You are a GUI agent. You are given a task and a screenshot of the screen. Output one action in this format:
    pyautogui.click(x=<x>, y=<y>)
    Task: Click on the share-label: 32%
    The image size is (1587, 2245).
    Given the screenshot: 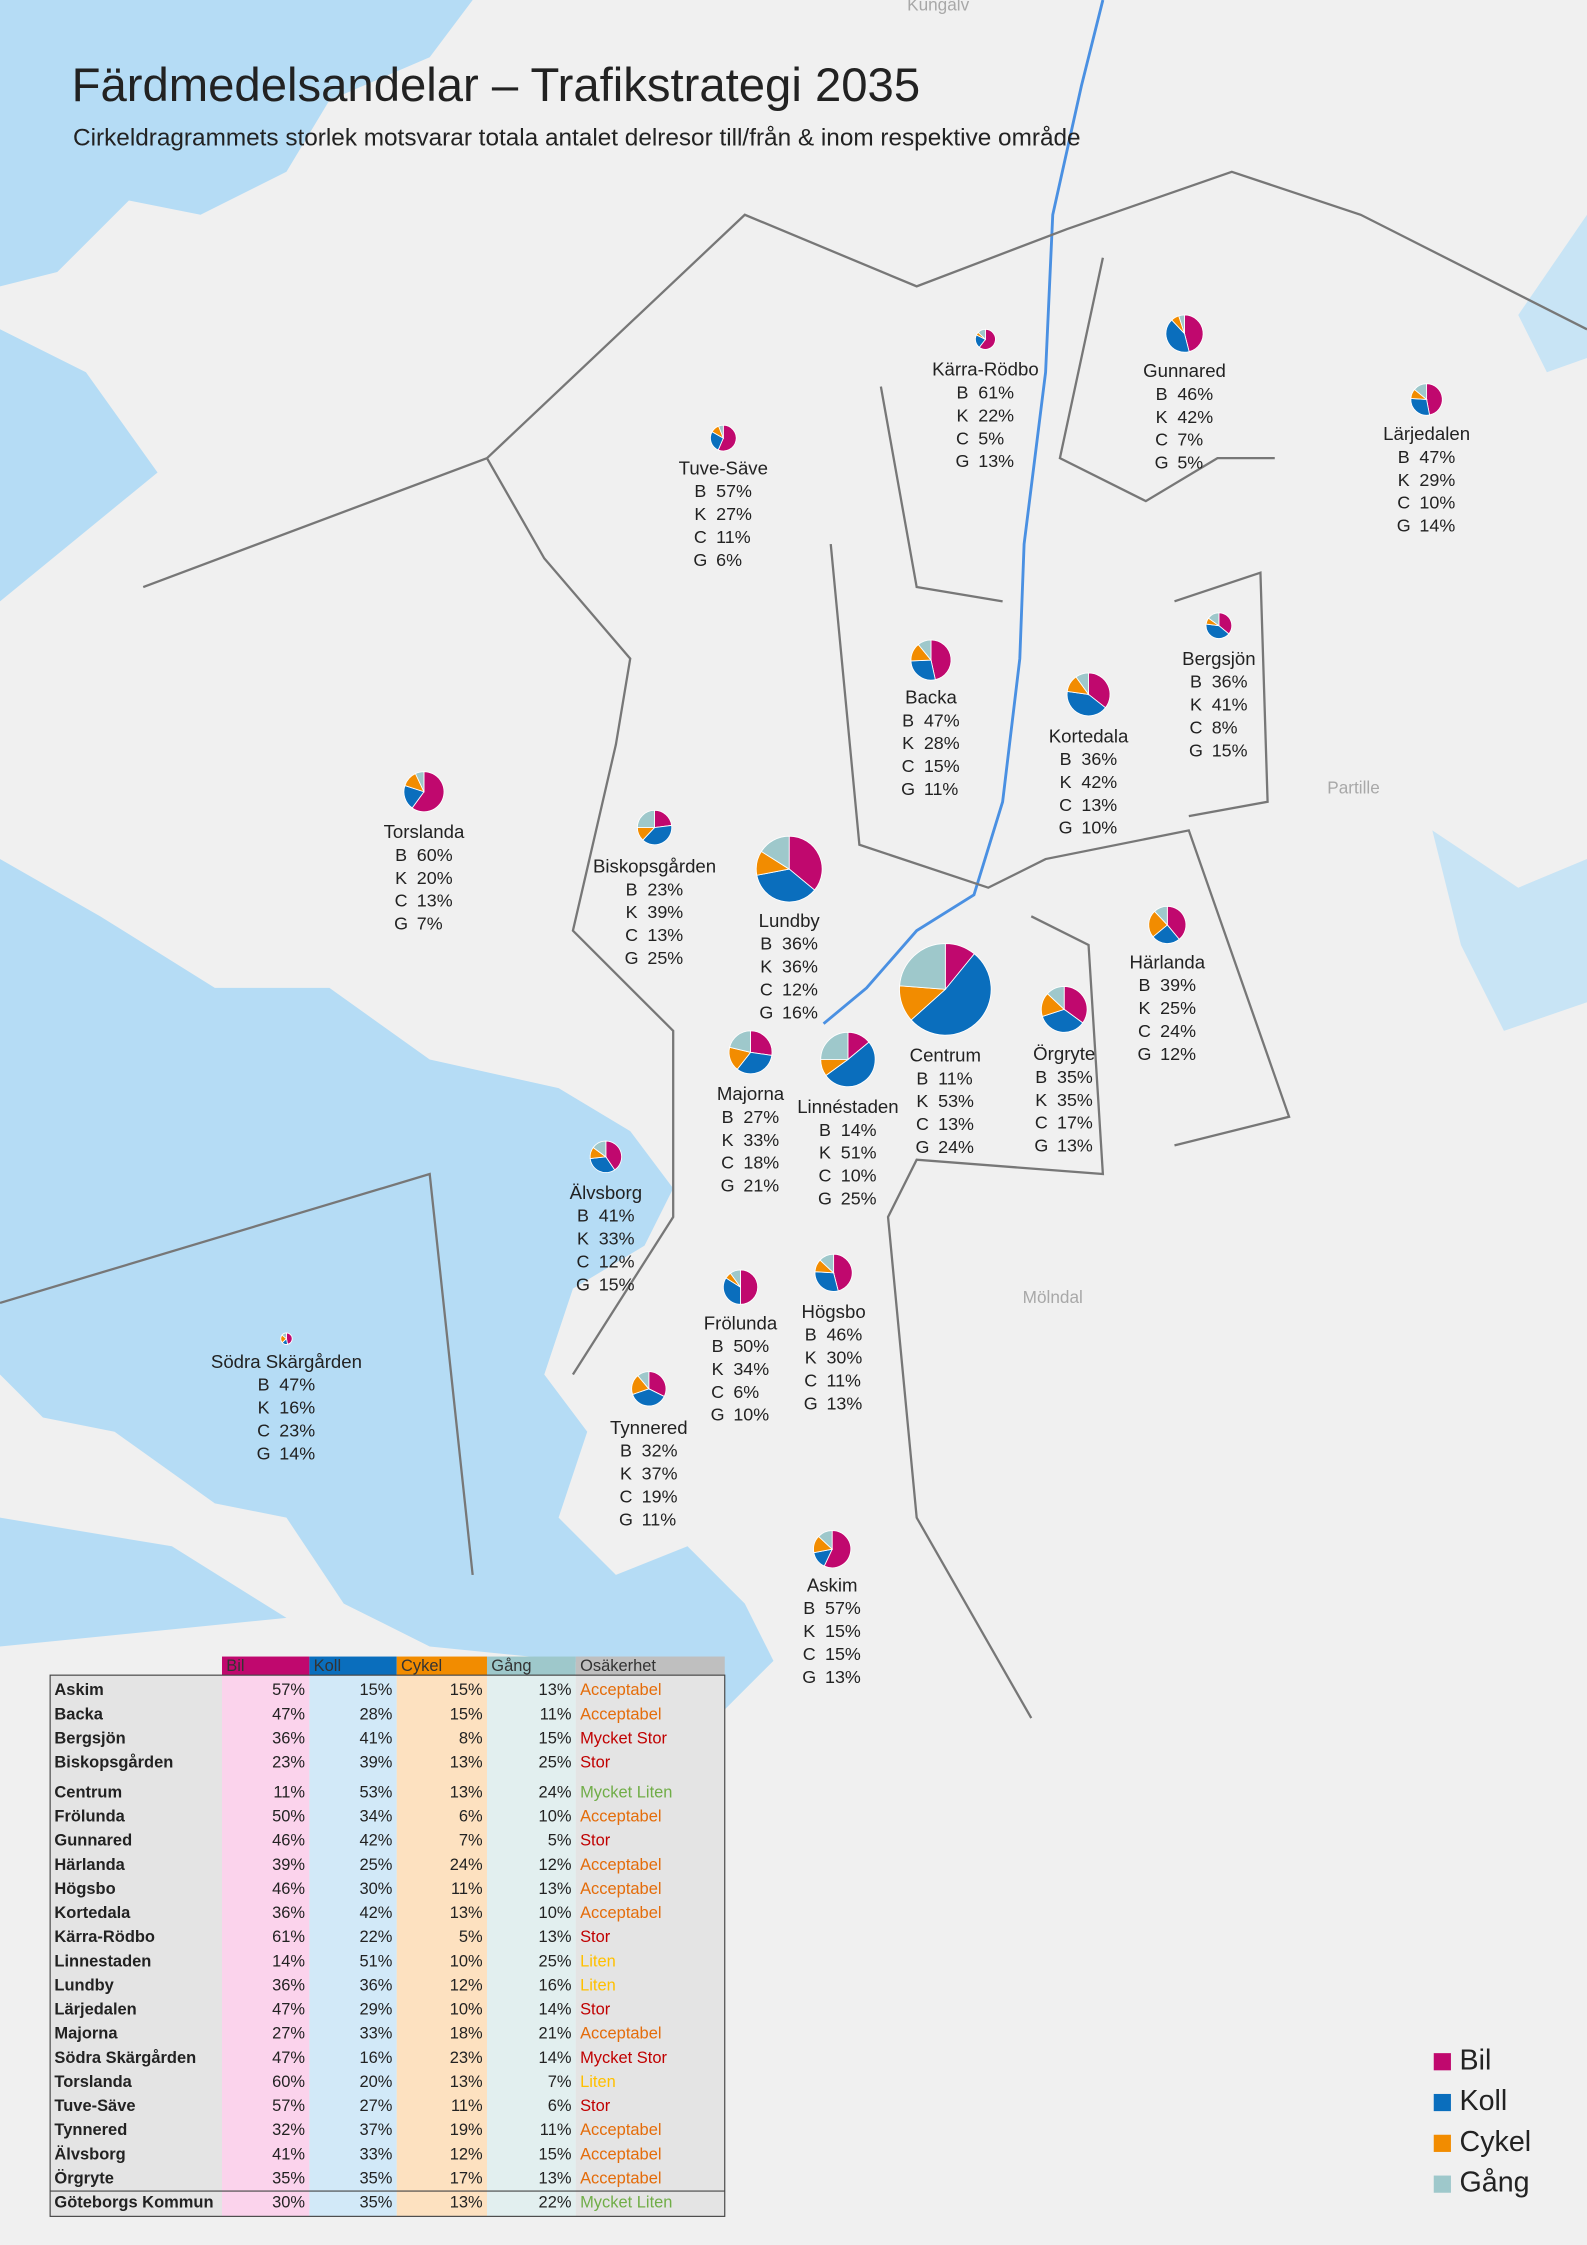 What is the action you would take?
    pyautogui.click(x=660, y=1451)
    